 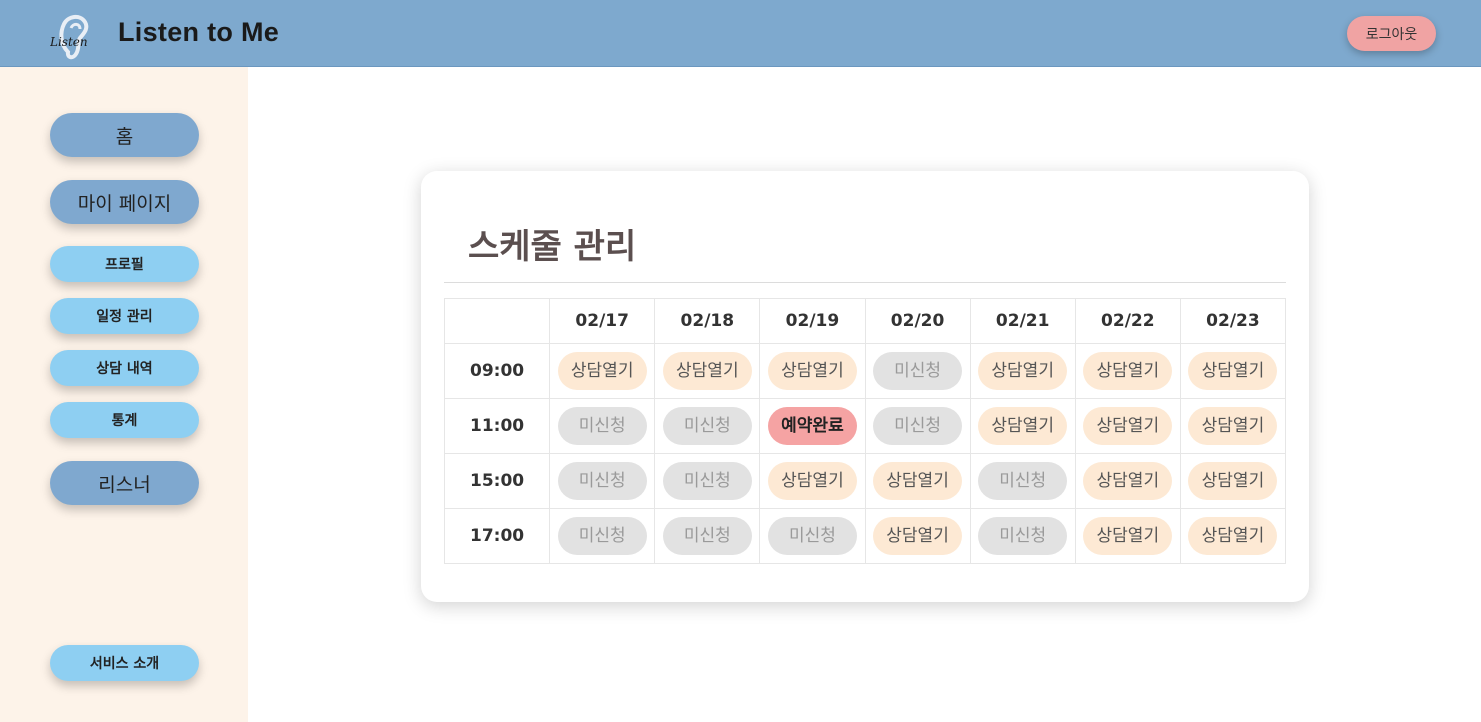 I want to click on schedule-row: 15:00 미신청 미신청 상담열기 상담열기 미신청 상담열기 상담열기, so click(x=865, y=481).